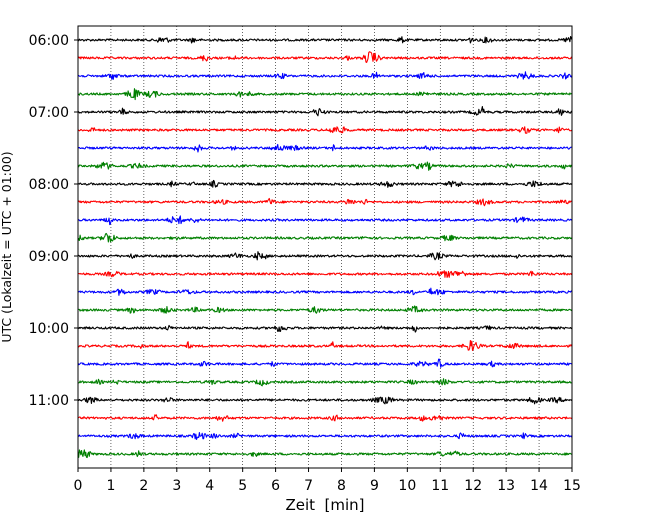  I want to click on x-tick-label: 5, so click(242, 486).